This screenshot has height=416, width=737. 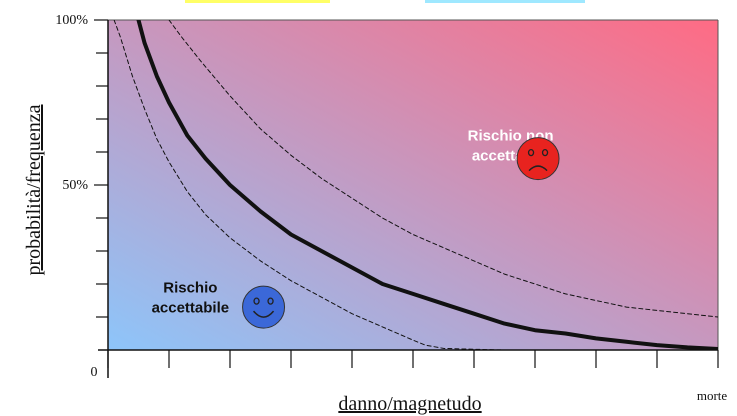 I want to click on yellow-highlight-strip, so click(x=257, y=1).